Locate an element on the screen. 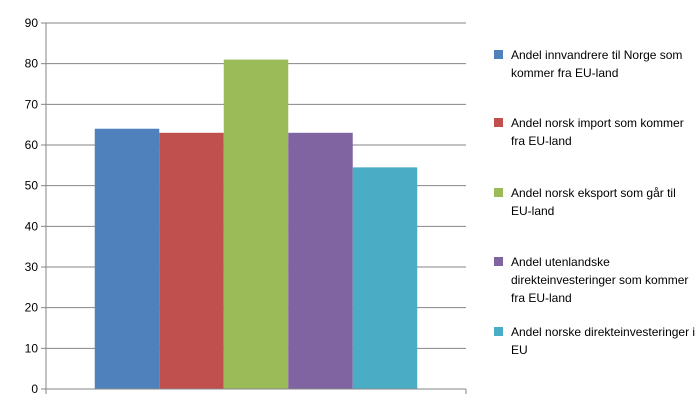 This screenshot has height=406, width=700. y-tick-label: 40 is located at coordinates (32, 226).